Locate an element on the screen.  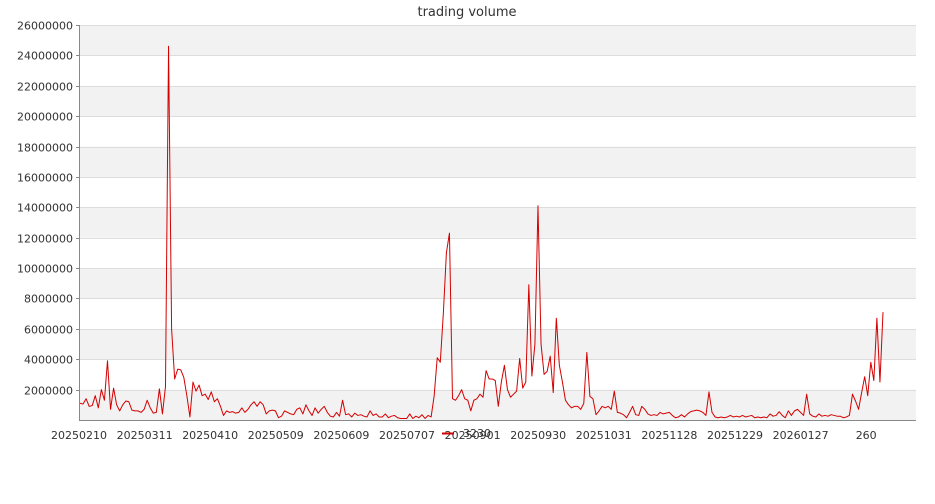
y-tick-label: 24000000 is located at coordinates (45, 56).